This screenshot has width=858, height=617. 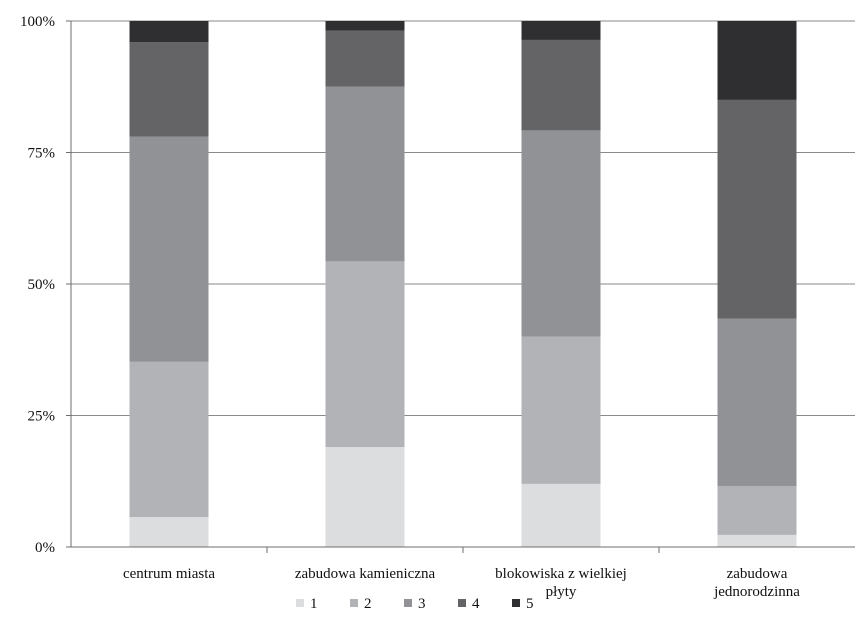 What do you see at coordinates (169, 574) in the screenshot?
I see `category-label: centrum miasta` at bounding box center [169, 574].